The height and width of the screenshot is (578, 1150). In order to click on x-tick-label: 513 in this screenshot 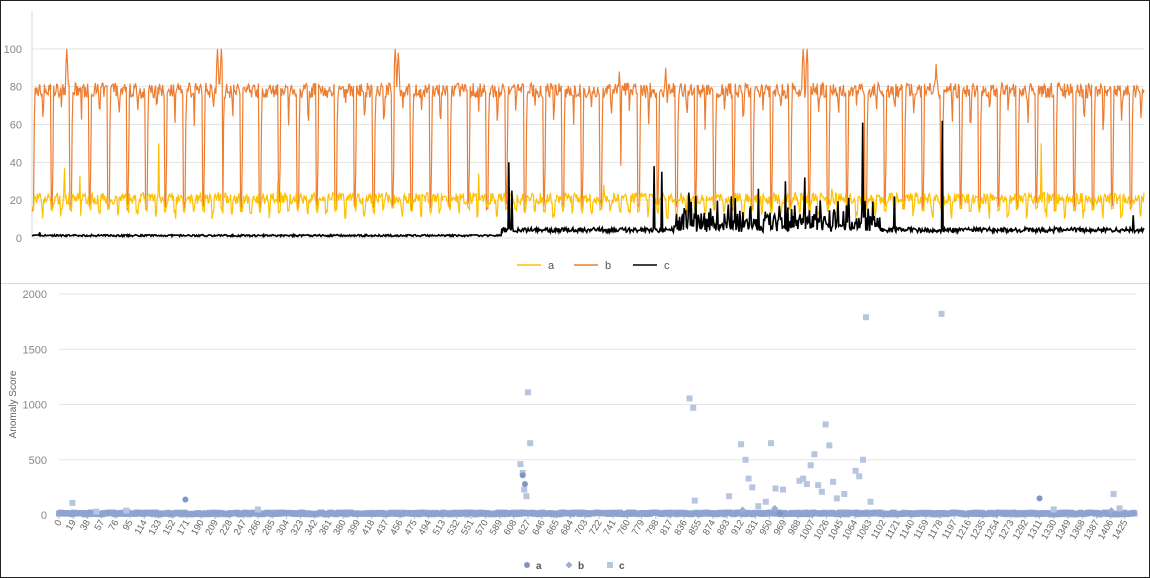, I will do `click(439, 527)`.